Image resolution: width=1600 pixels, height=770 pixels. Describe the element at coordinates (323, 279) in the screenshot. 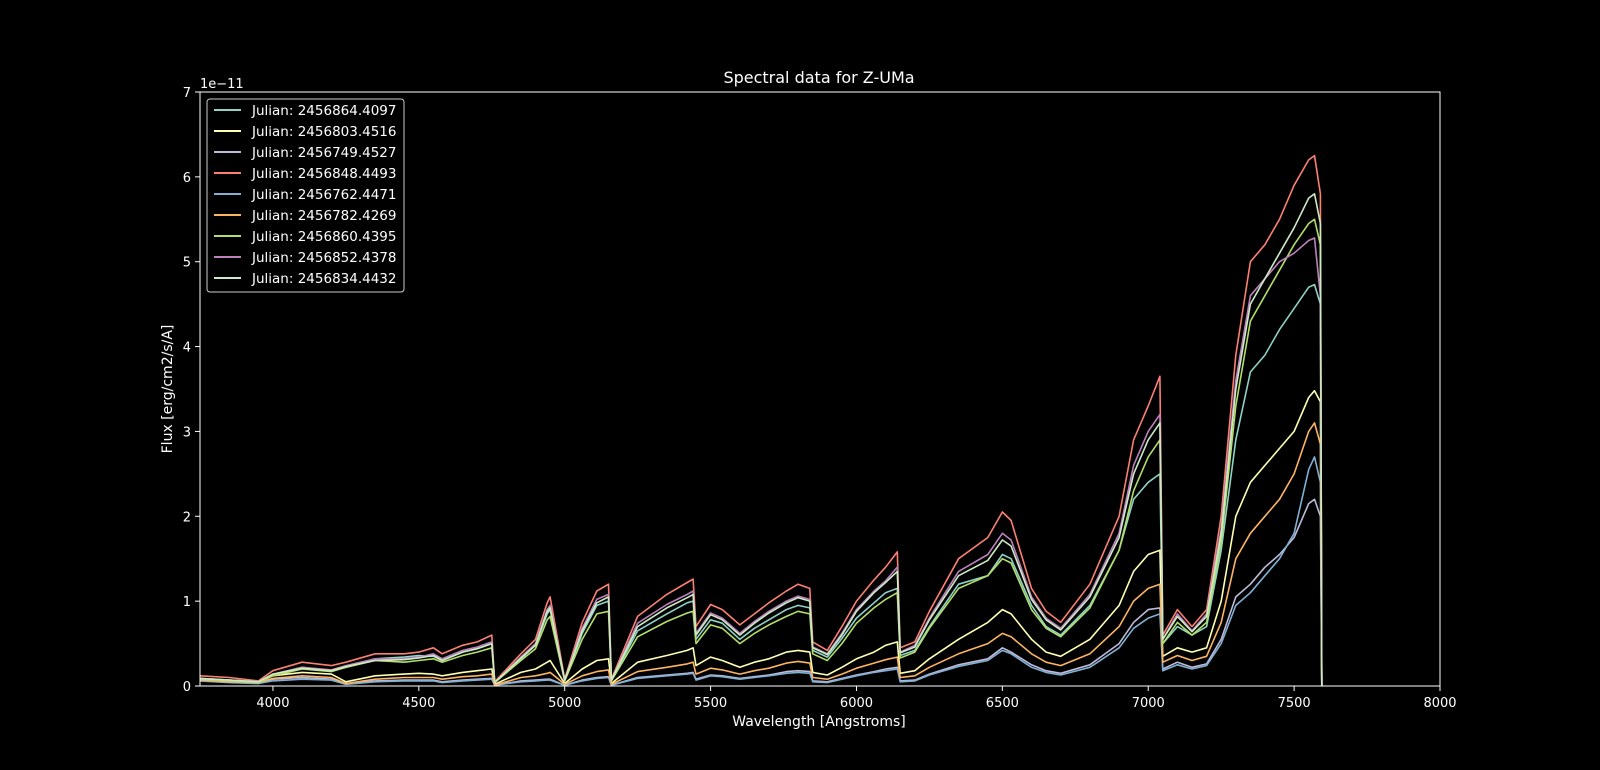

I see `legend-label-9: Julian: 2456834.4432` at that location.